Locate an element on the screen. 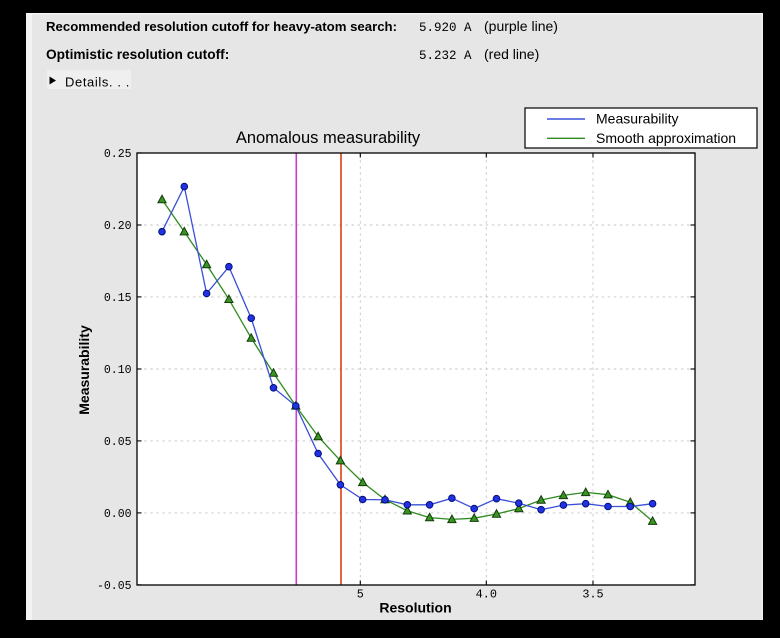 The height and width of the screenshot is (638, 780). svg-text: 5 is located at coordinates (360, 595).